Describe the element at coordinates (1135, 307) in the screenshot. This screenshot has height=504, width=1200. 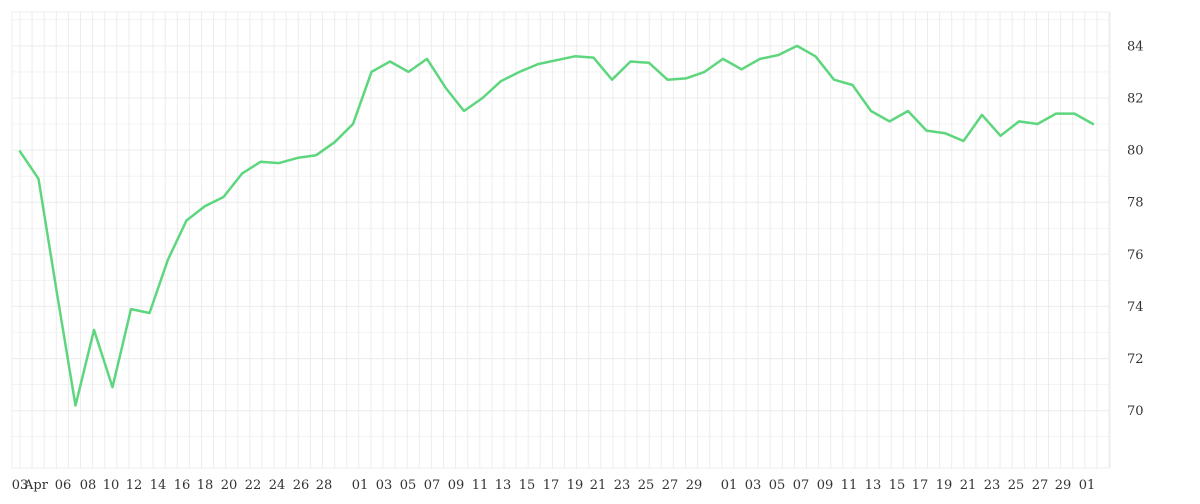
I see `y-tick-label: 74` at that location.